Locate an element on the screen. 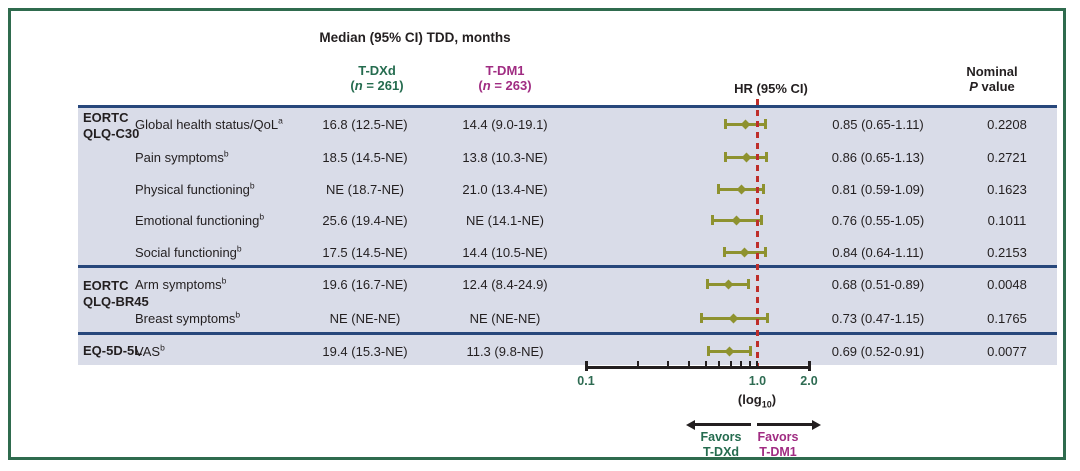  hr-value: 0.68 (0.51-0.89) is located at coordinates (878, 284).